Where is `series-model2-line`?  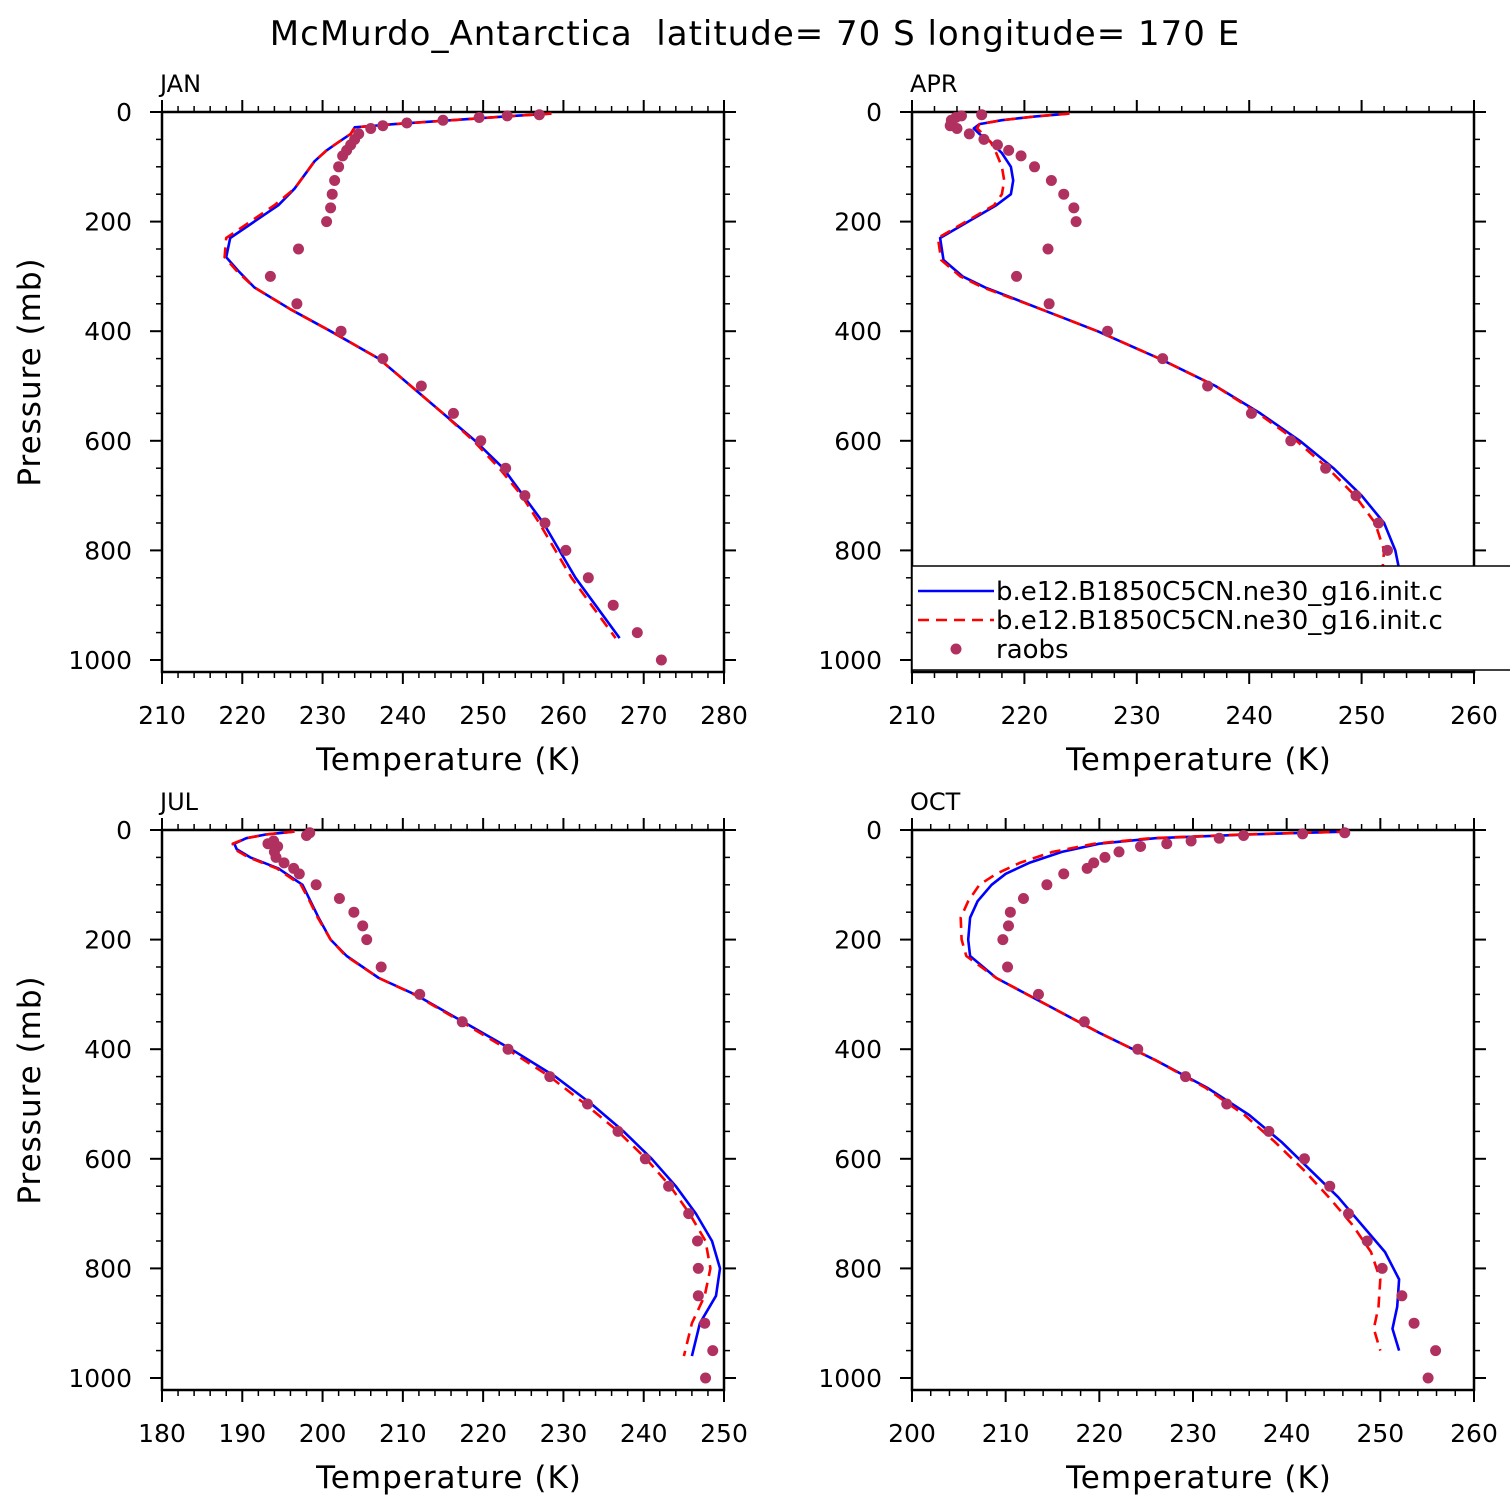 series-model2-line is located at coordinates (471, 1093).